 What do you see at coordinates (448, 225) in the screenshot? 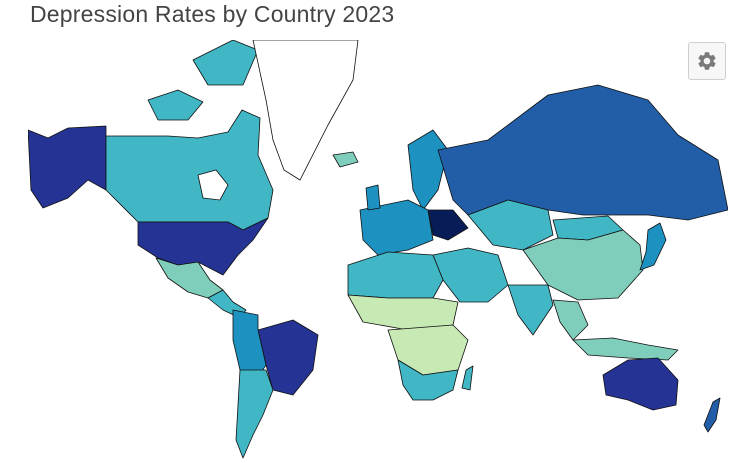
I see `region-ukraine` at bounding box center [448, 225].